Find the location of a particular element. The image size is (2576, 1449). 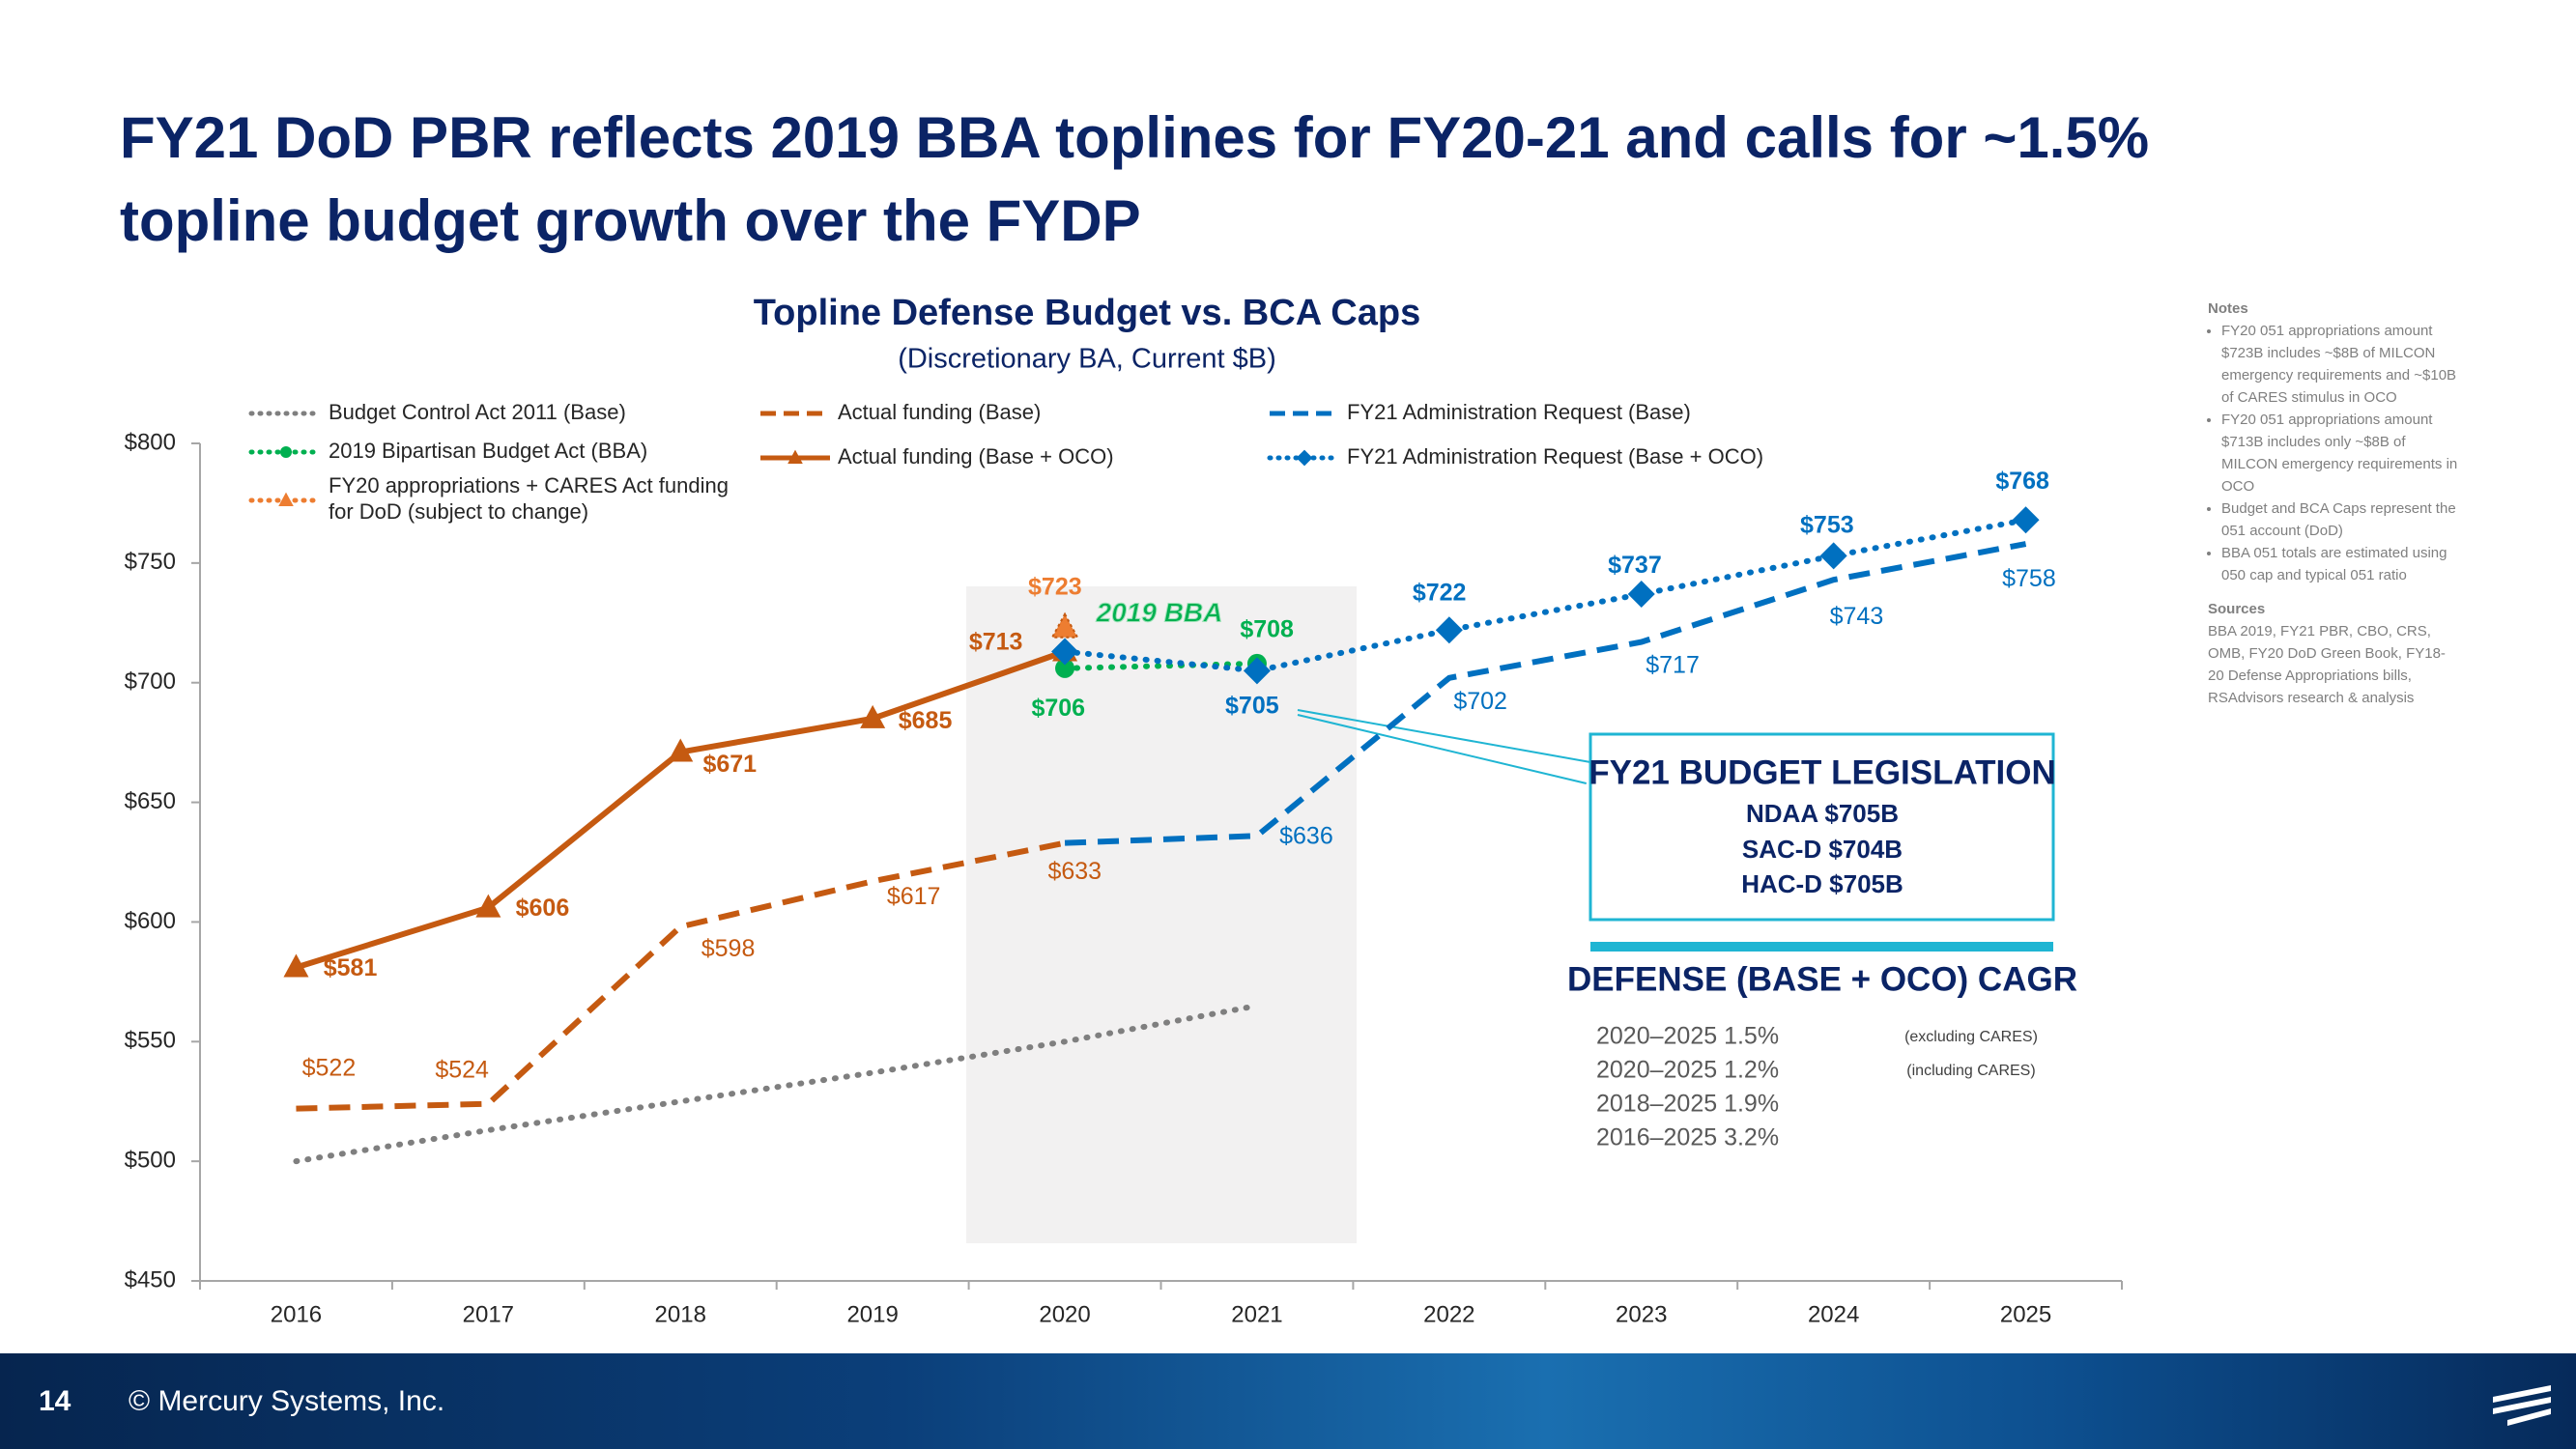

legend-label: Actual funding (Base) is located at coordinates (940, 412).